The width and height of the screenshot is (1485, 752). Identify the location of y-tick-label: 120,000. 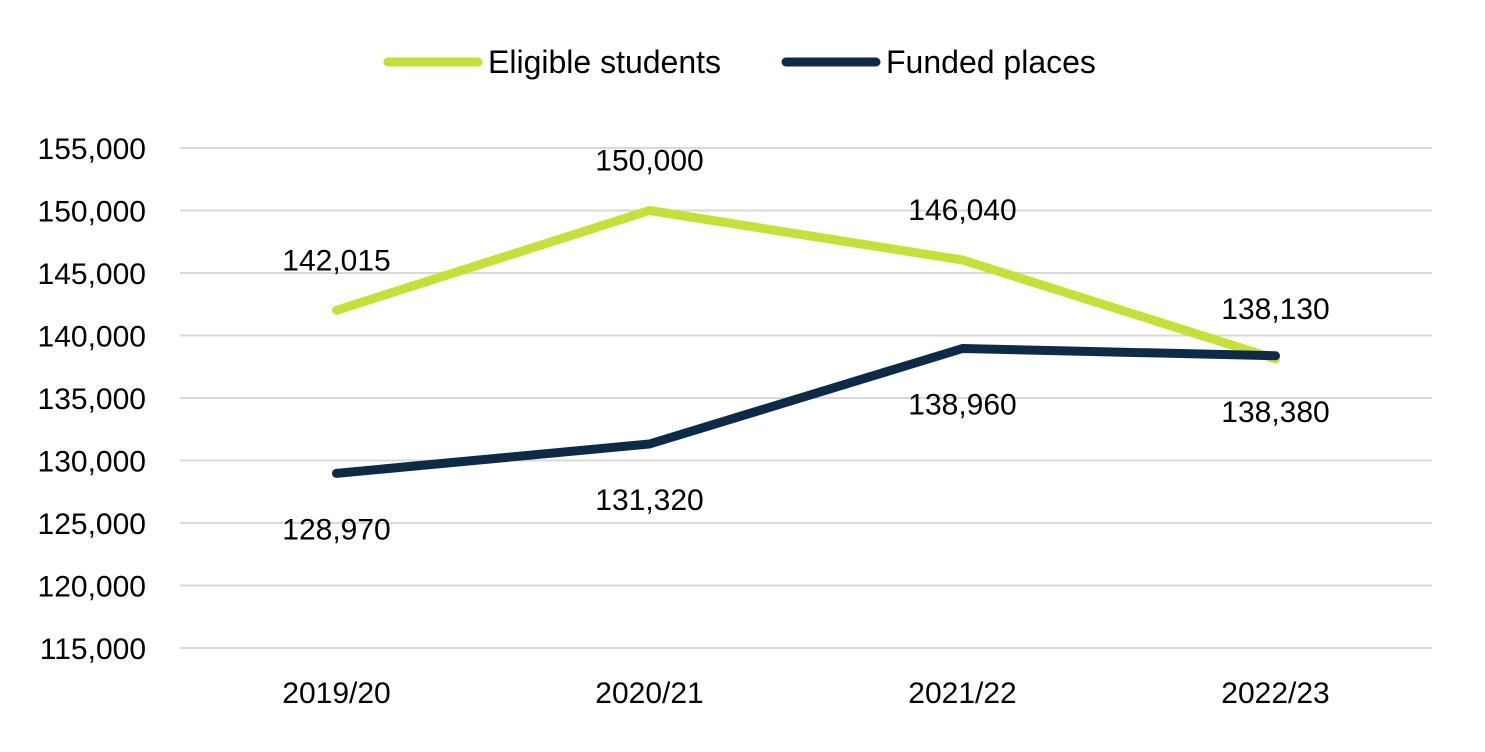
(92, 587).